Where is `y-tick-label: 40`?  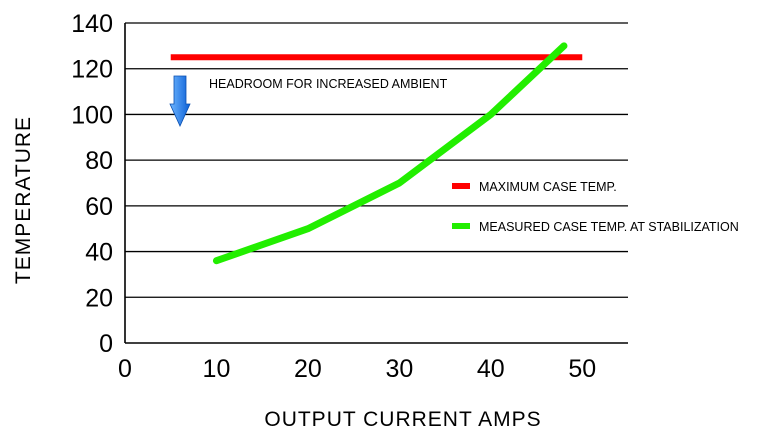
y-tick-label: 40 is located at coordinates (99, 253).